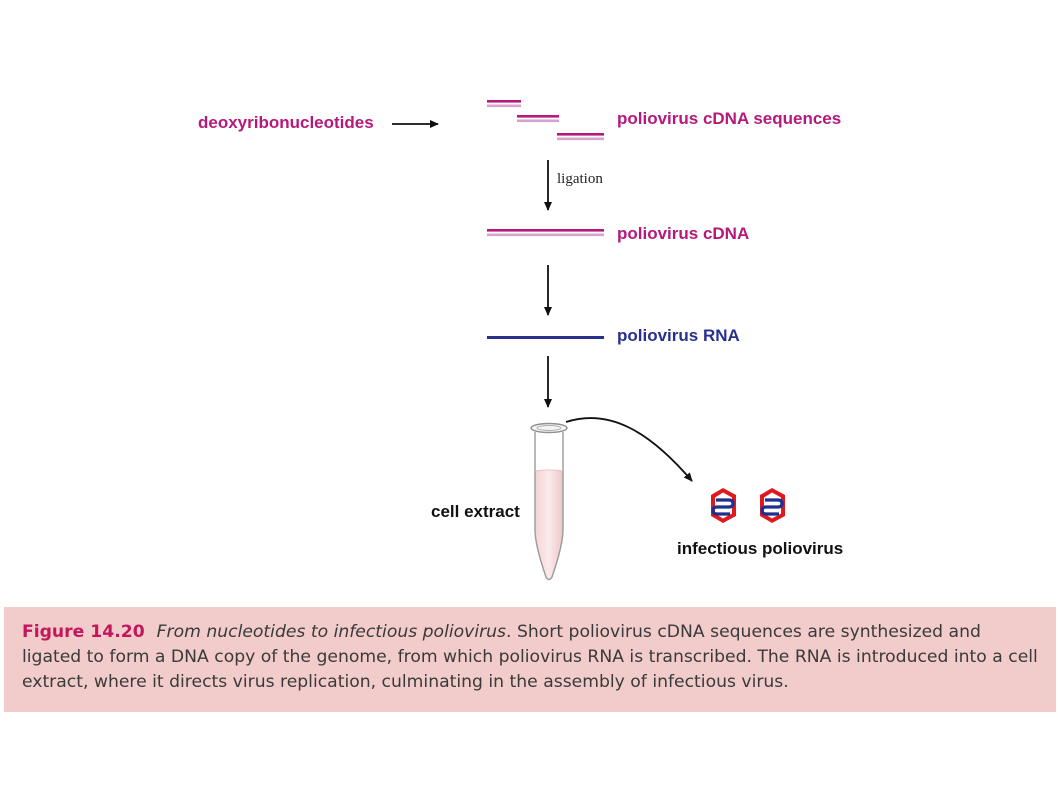 This screenshot has width=1058, height=794. Describe the element at coordinates (678, 335) in the screenshot. I see `rna-label: poliovirus RNA` at that location.